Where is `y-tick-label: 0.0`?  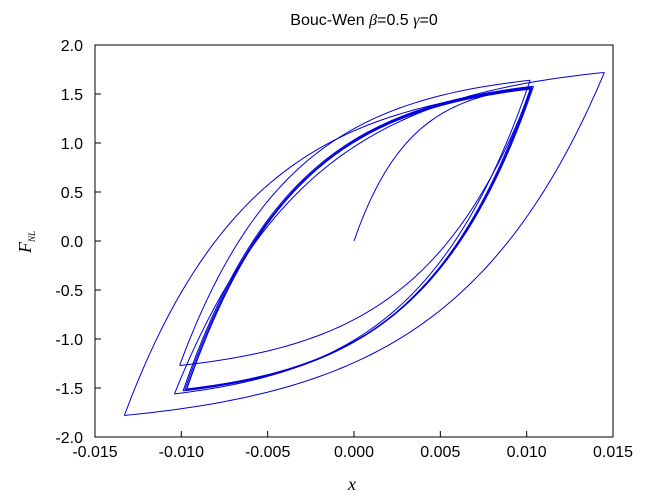 y-tick-label: 0.0 is located at coordinates (72, 242).